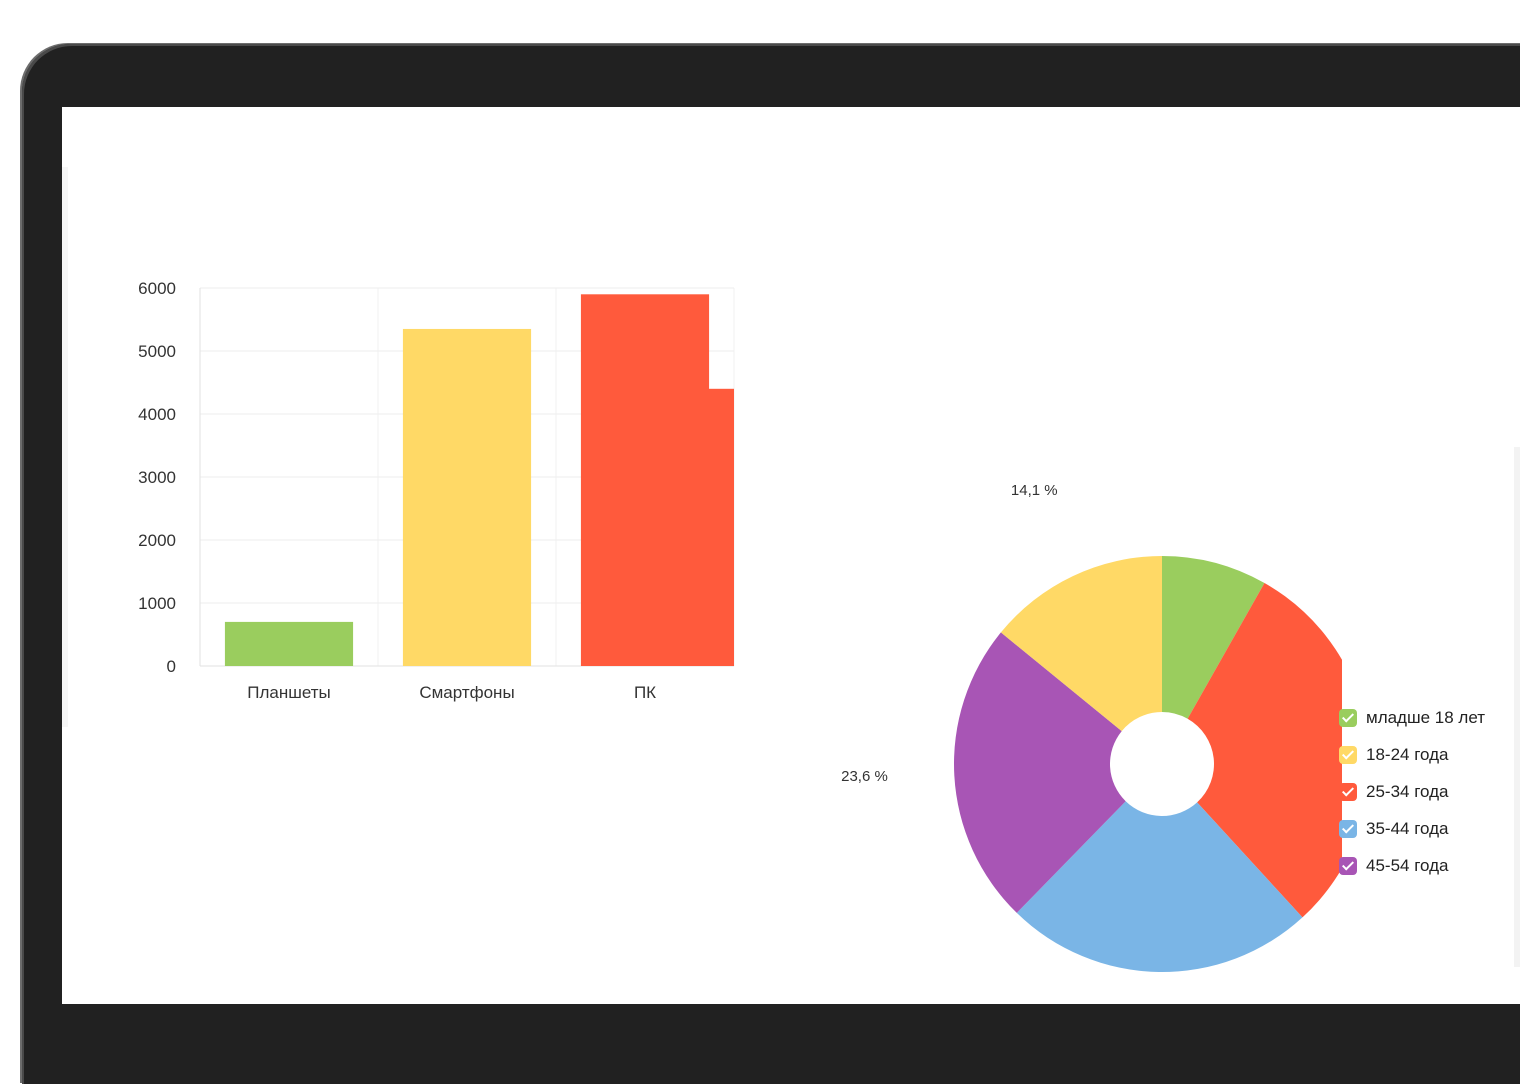  Describe the element at coordinates (1407, 865) in the screenshot. I see `legend-label: 45-54 года` at that location.